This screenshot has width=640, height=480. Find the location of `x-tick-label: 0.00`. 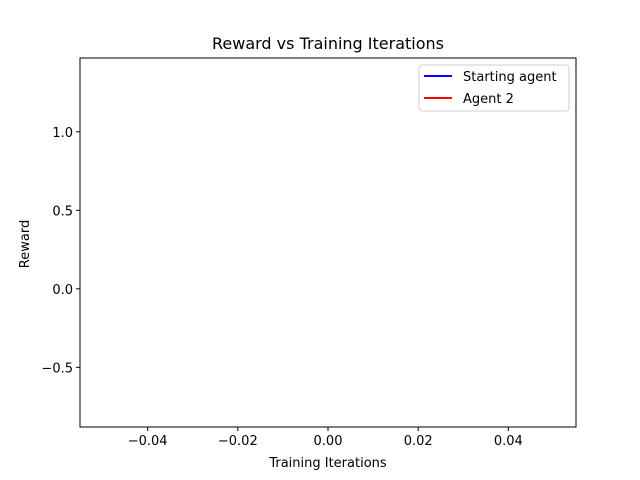

x-tick-label: 0.00 is located at coordinates (328, 441).